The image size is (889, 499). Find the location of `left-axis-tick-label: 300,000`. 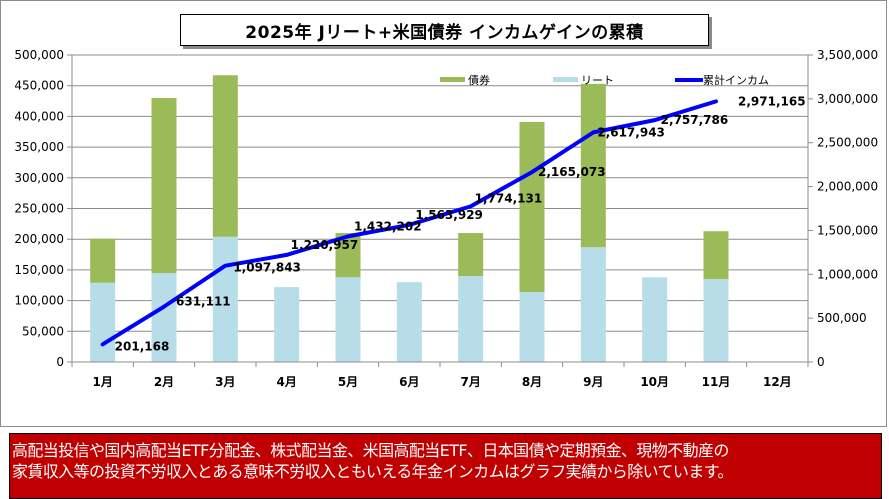

left-axis-tick-label: 300,000 is located at coordinates (39, 178).